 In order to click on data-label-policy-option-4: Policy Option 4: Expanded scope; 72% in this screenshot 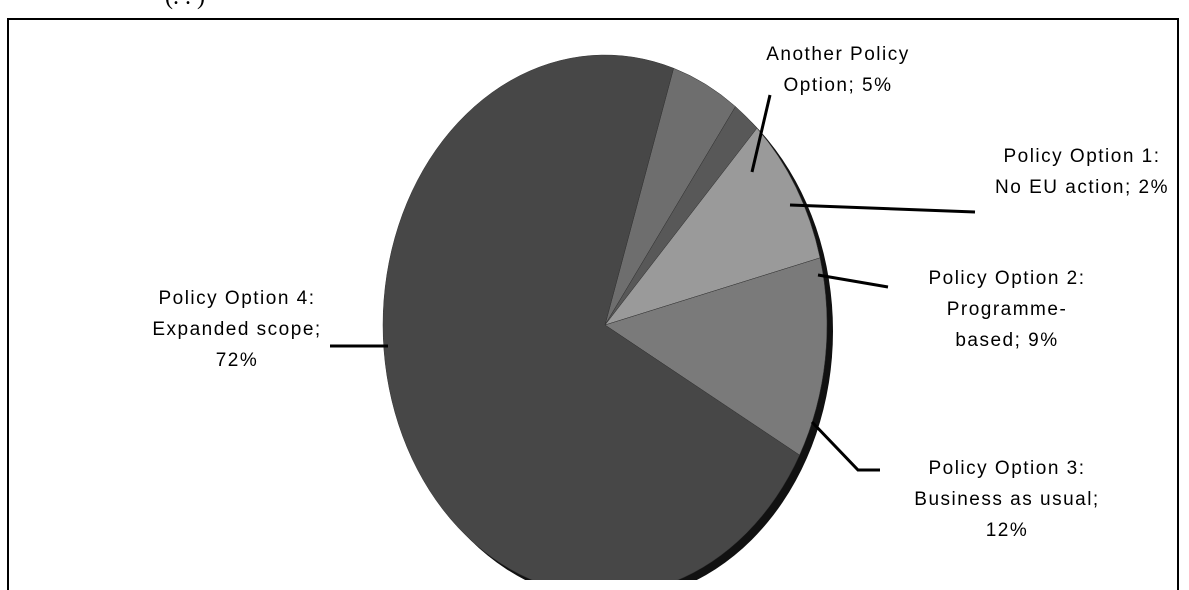, I will do `click(236, 329)`.